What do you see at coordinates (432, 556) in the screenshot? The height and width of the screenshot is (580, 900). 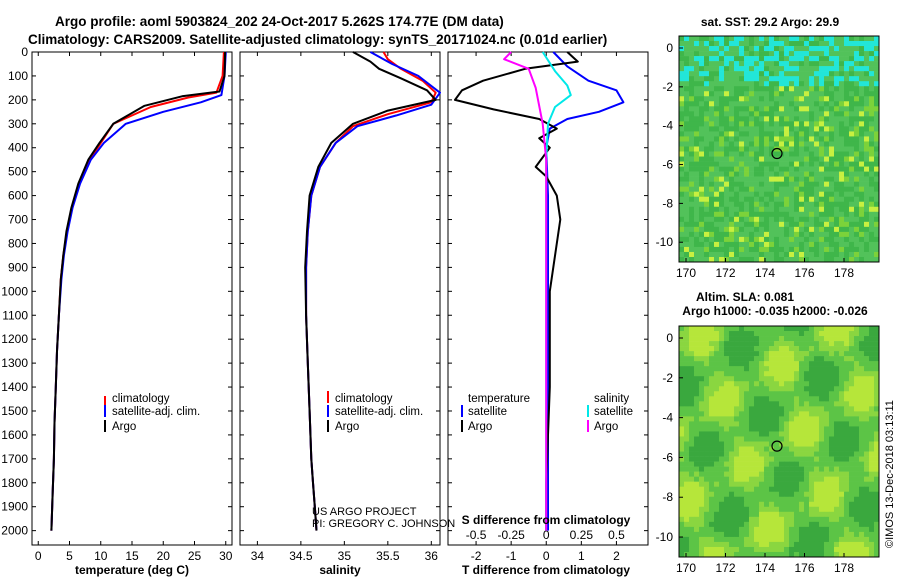 I see `x-tick-label: 36` at bounding box center [432, 556].